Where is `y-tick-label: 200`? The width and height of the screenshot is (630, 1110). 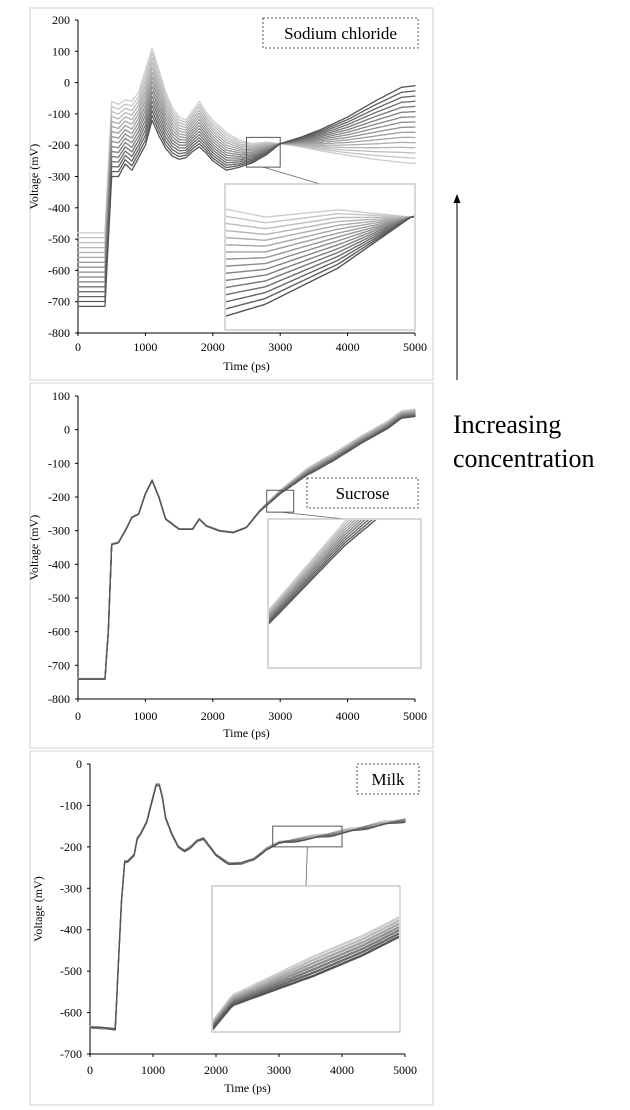 y-tick-label: 200 is located at coordinates (61, 20).